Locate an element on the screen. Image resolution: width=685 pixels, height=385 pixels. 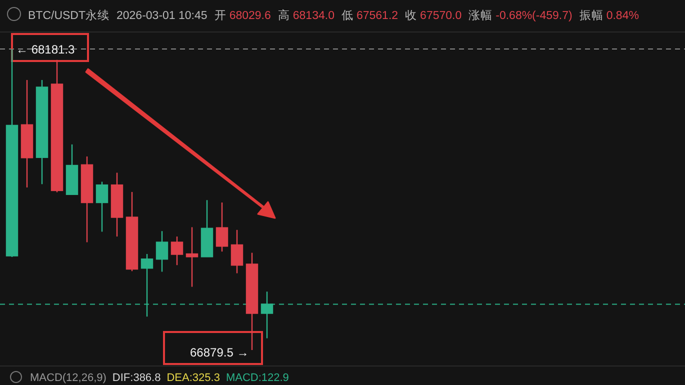
annotation: 66879.5 → is located at coordinates (219, 353).